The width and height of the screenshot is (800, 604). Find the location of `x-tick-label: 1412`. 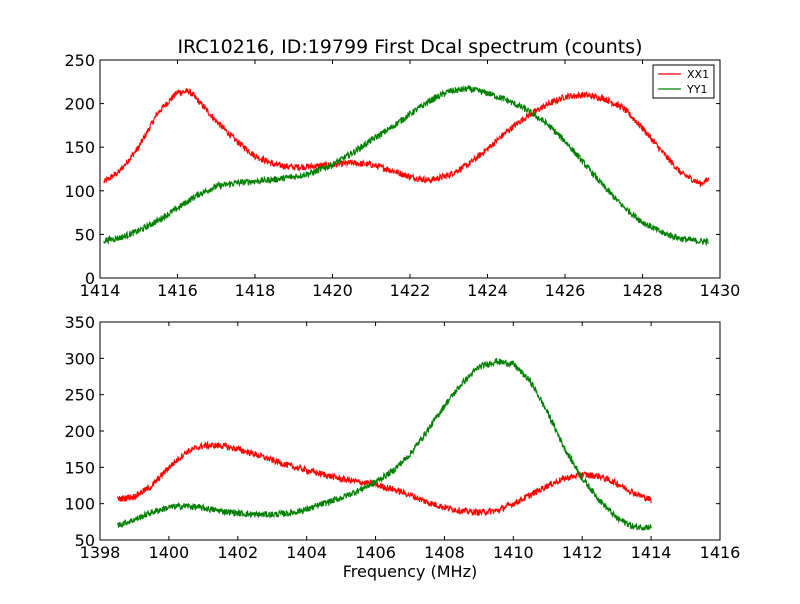

x-tick-label: 1412 is located at coordinates (582, 552).